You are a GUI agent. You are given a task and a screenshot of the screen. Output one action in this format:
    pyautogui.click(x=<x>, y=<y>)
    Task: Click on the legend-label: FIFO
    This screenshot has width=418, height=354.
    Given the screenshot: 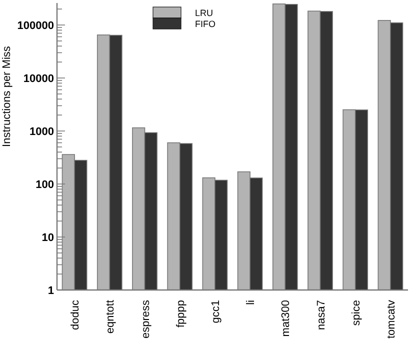 What is the action you would take?
    pyautogui.click(x=205, y=24)
    